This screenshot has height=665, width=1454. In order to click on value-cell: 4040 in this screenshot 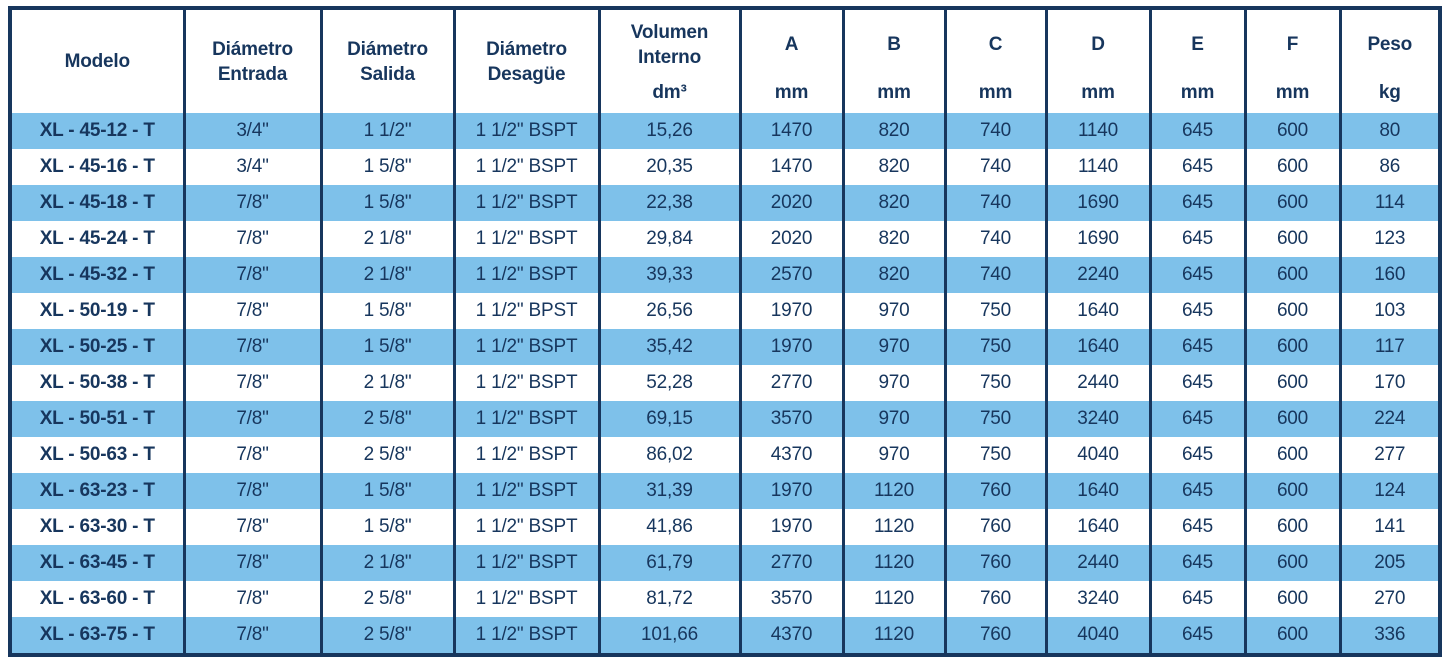, I will do `click(1097, 455)`.